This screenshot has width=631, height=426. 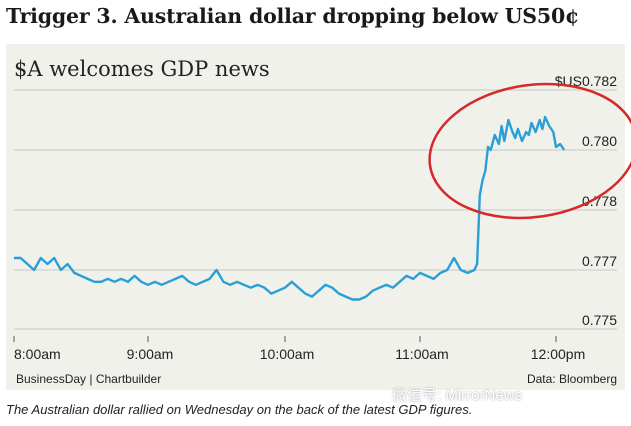 I want to click on highlight-ellipse, so click(x=529, y=151).